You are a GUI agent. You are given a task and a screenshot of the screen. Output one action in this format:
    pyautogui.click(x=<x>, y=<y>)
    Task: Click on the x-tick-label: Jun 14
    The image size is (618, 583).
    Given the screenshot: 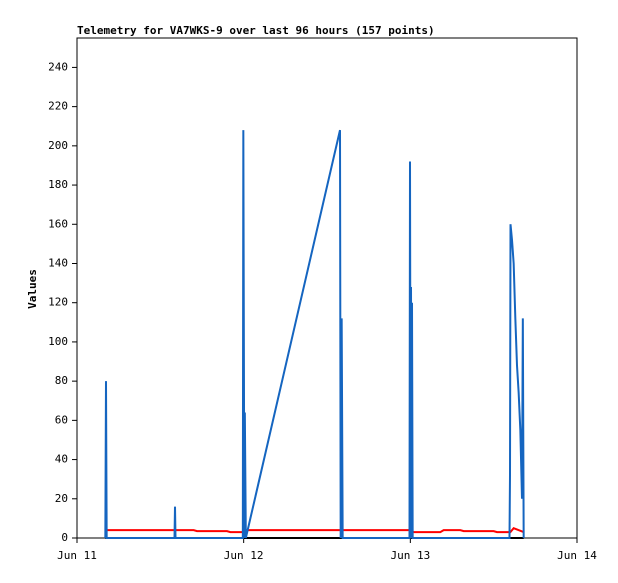 What is the action you would take?
    pyautogui.click(x=577, y=555)
    